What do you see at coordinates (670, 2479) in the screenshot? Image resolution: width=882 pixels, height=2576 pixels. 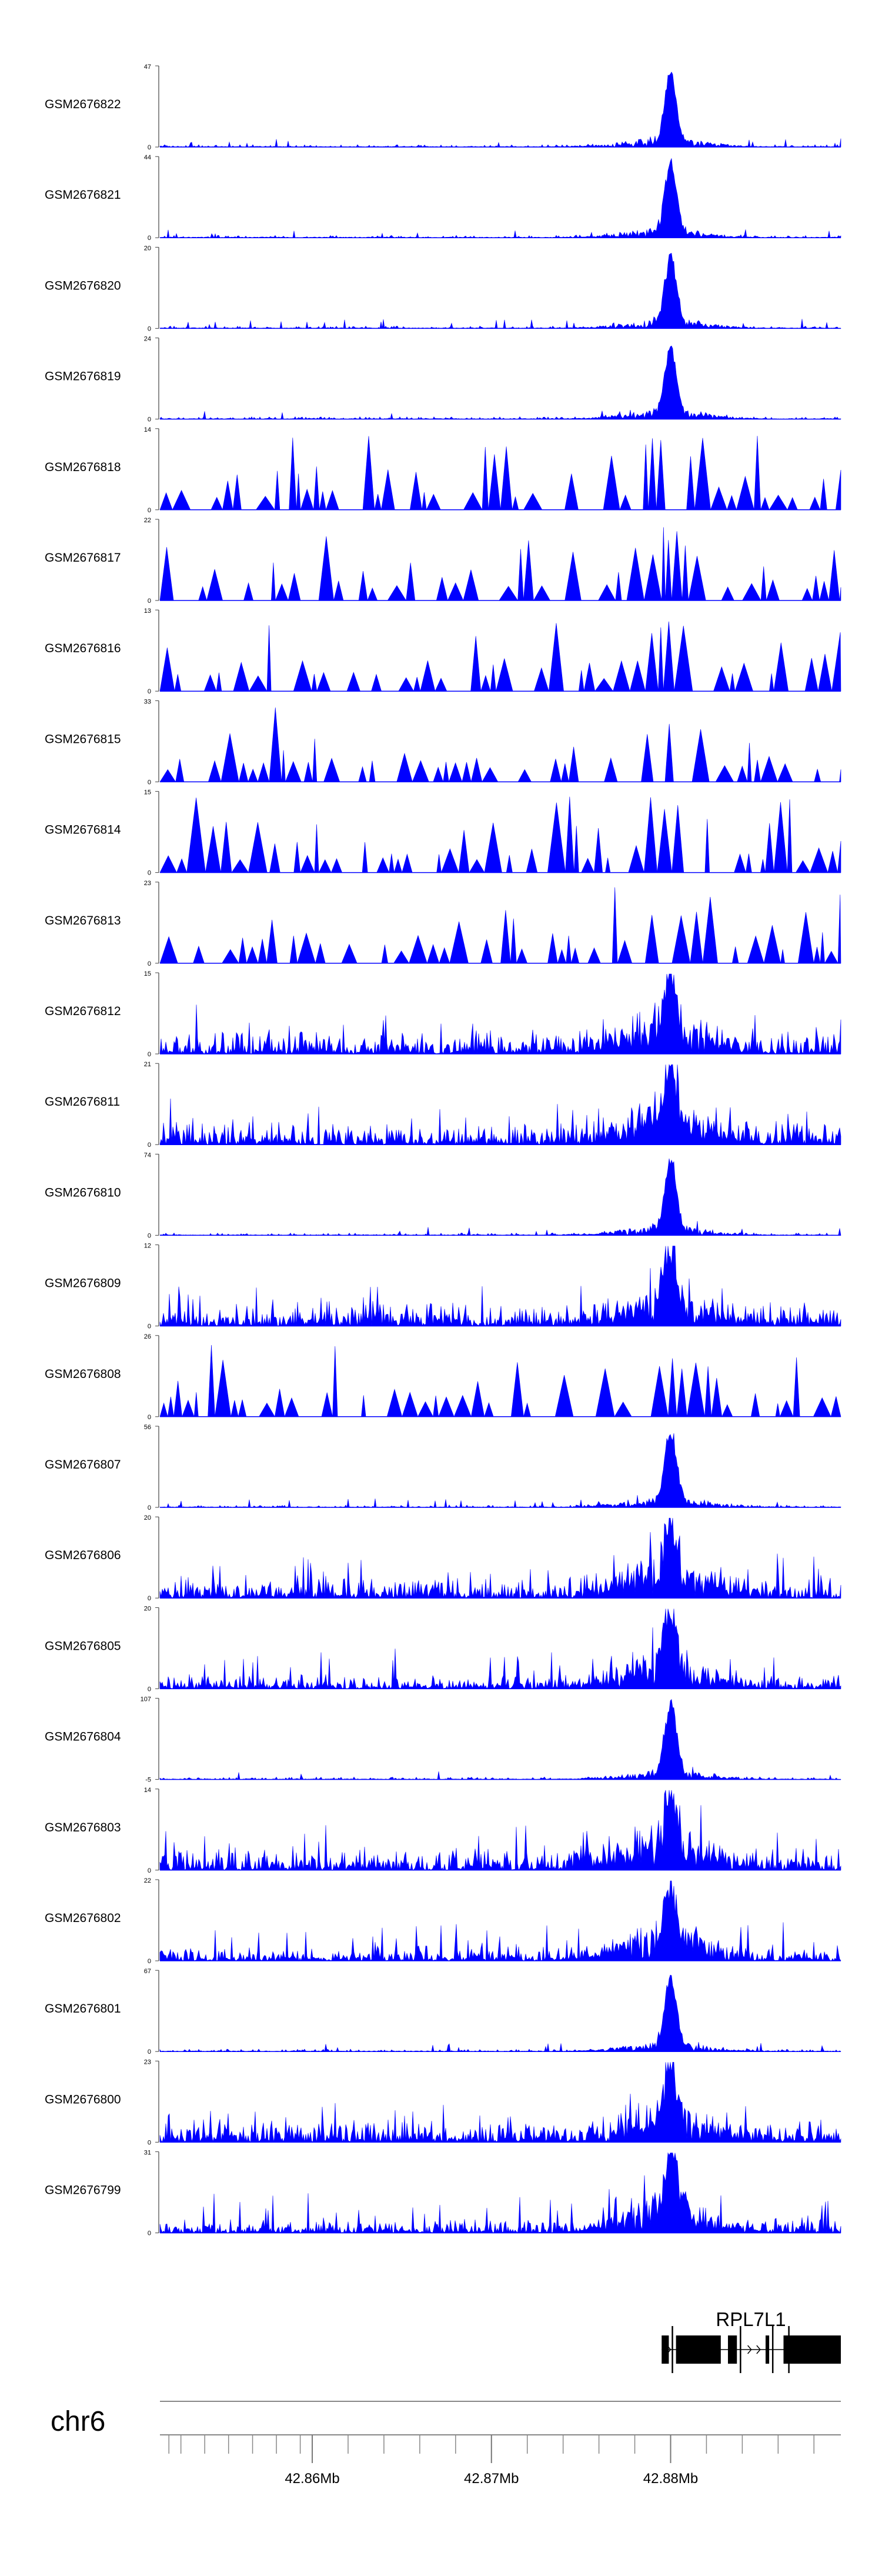 I see `tick-label: 42.88Mb` at bounding box center [670, 2479].